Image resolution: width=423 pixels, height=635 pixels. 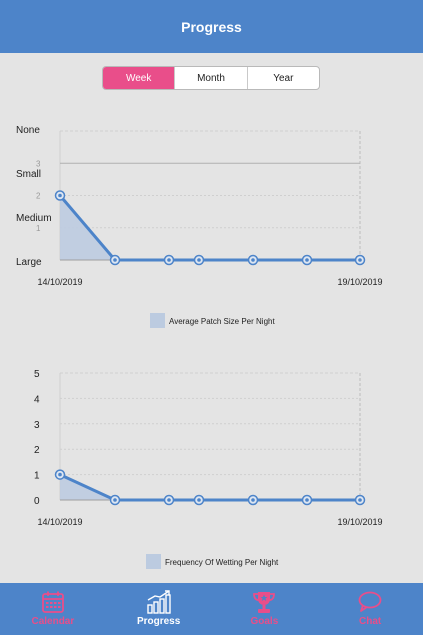 What do you see at coordinates (37, 501) in the screenshot?
I see `y-tick-label: 0` at bounding box center [37, 501].